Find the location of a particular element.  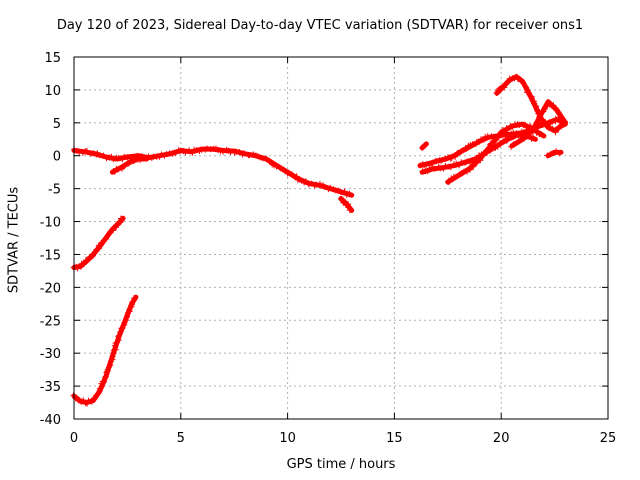

y-tick-label: -15 is located at coordinates (50, 255).